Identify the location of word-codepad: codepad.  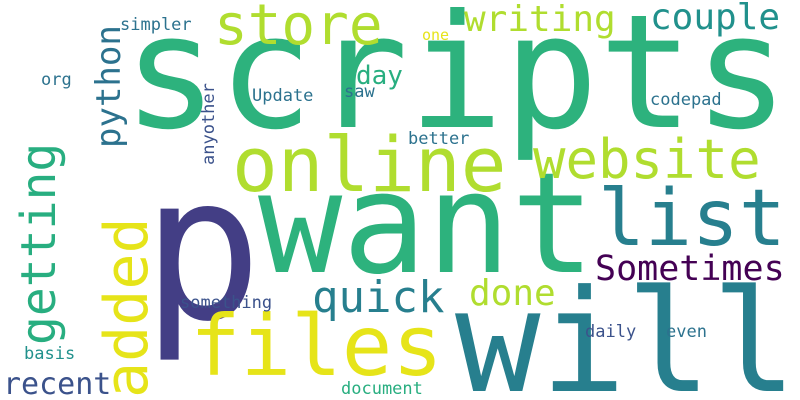
(686, 100).